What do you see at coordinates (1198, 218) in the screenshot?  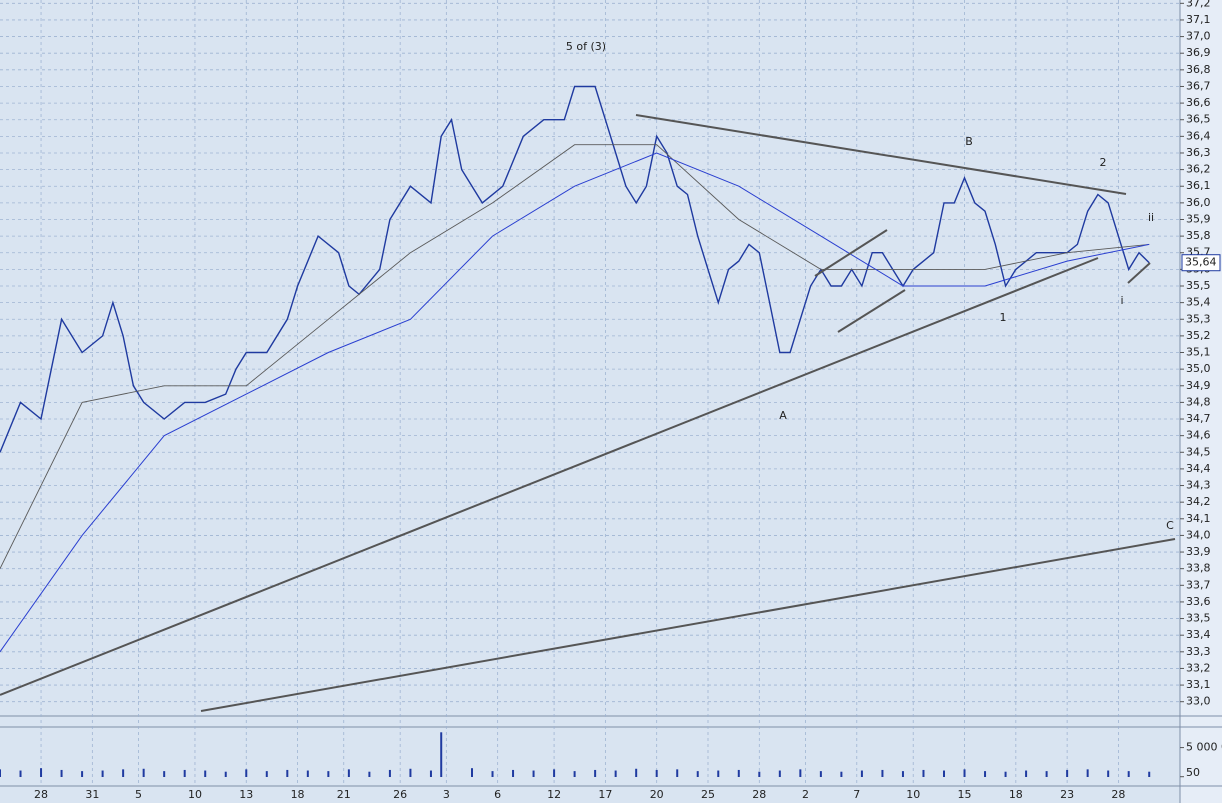 I see `y-tick-label: 35,9` at bounding box center [1198, 218].